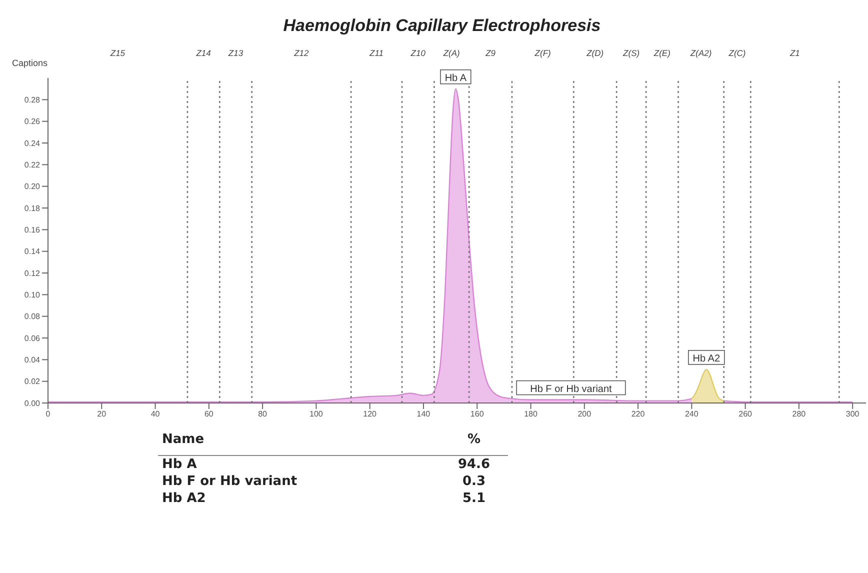 Image resolution: width=868 pixels, height=573 pixels. Describe the element at coordinates (179, 464) in the screenshot. I see `category-label: Hb A` at that location.